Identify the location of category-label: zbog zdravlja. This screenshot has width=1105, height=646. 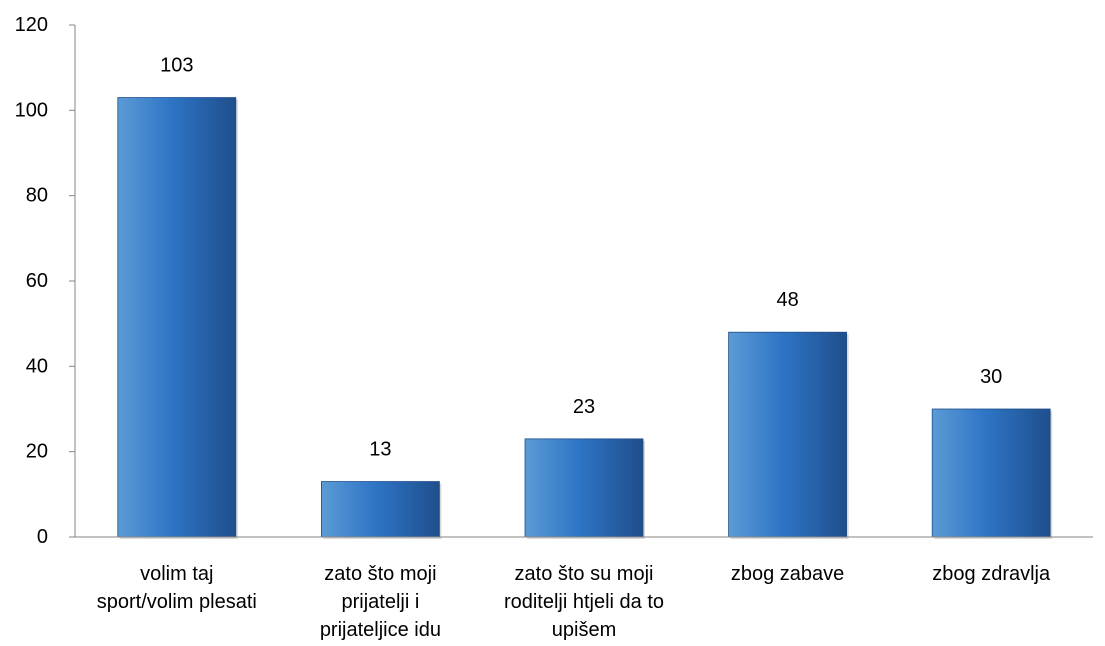
(991, 574).